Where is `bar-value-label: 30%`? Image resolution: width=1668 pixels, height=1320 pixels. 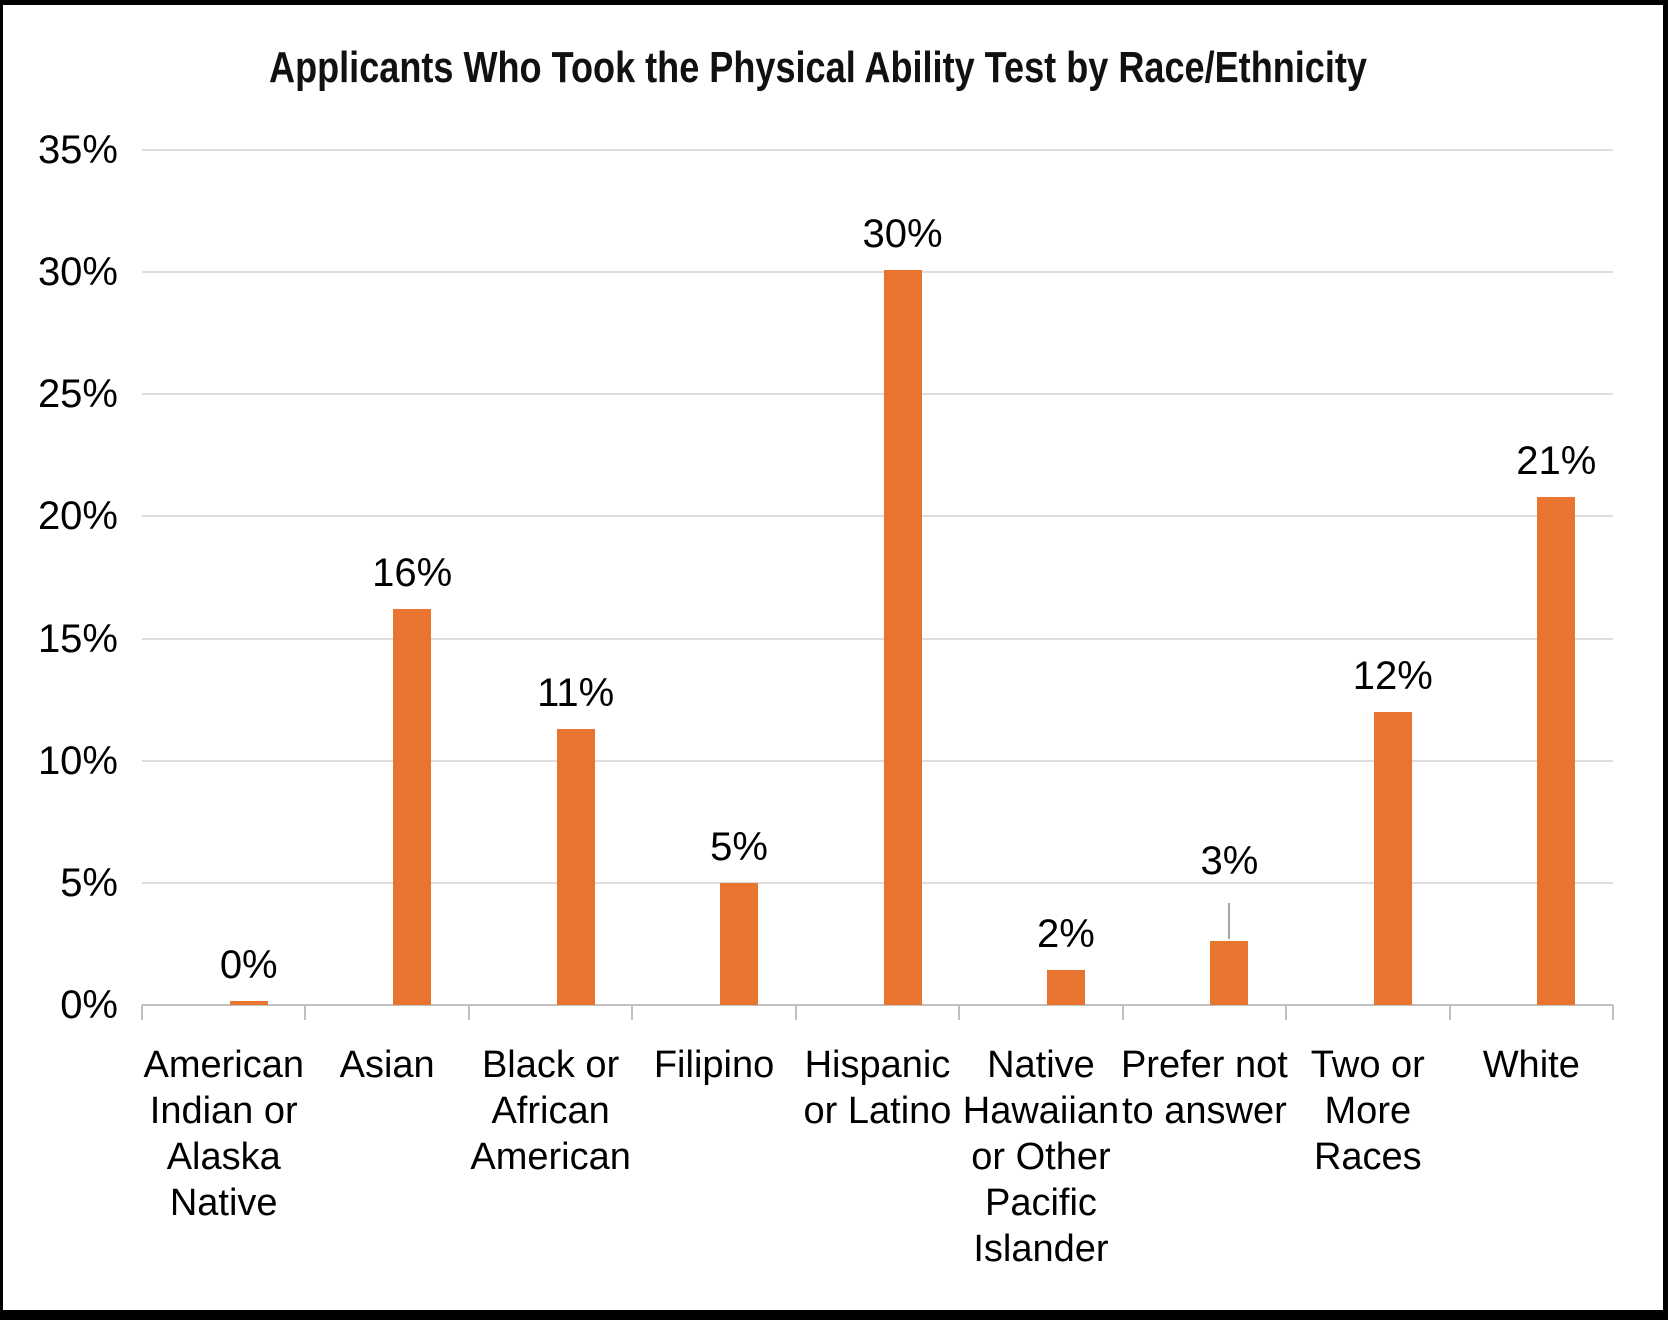
bar-value-label: 30% is located at coordinates (902, 234).